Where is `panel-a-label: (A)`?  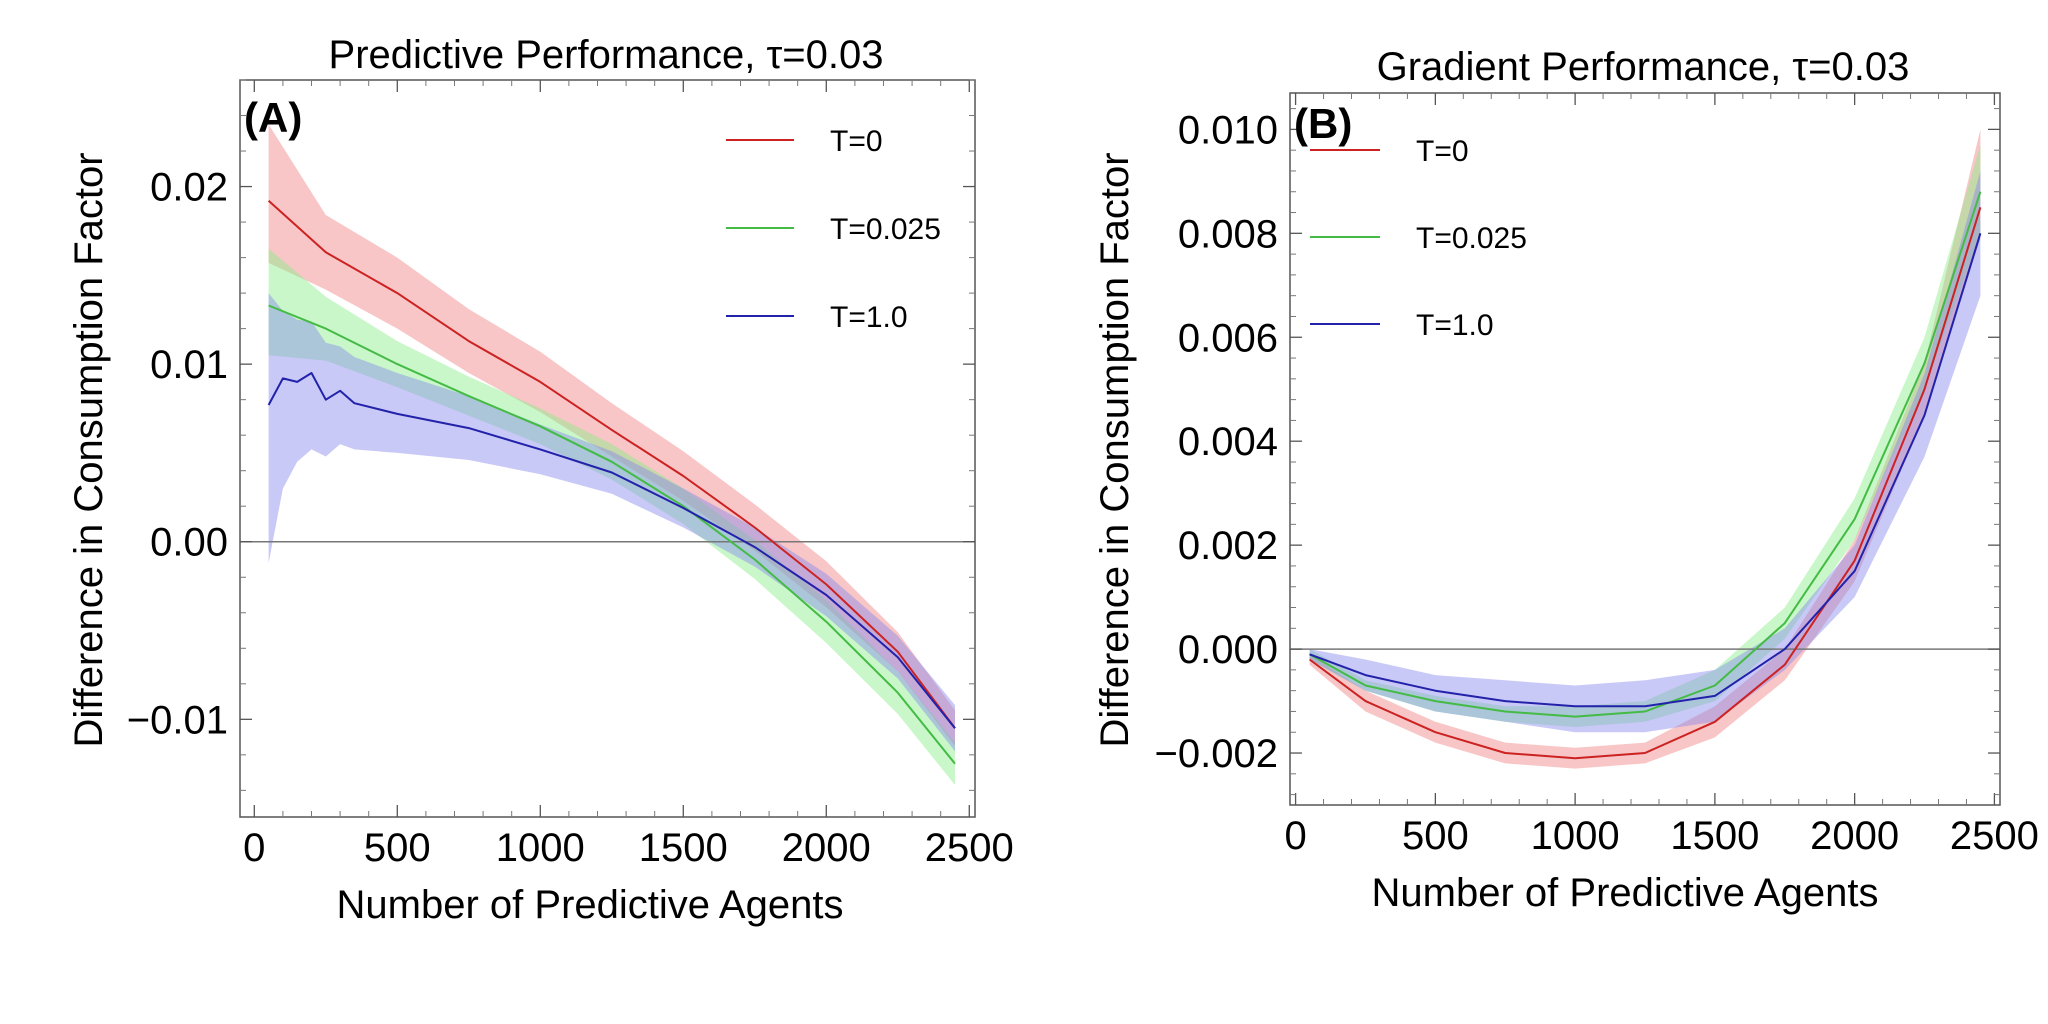 panel-a-label: (A) is located at coordinates (273, 117).